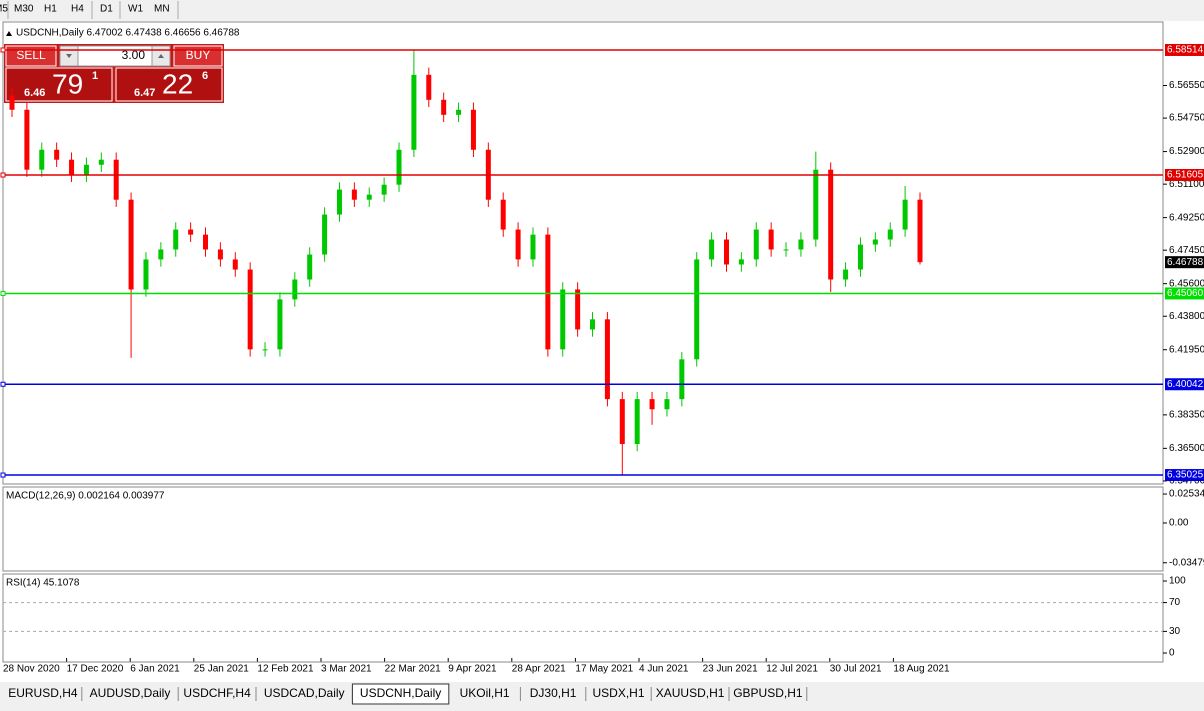 The image size is (1204, 711). I want to click on sell-prefix: 6.46, so click(34, 93).